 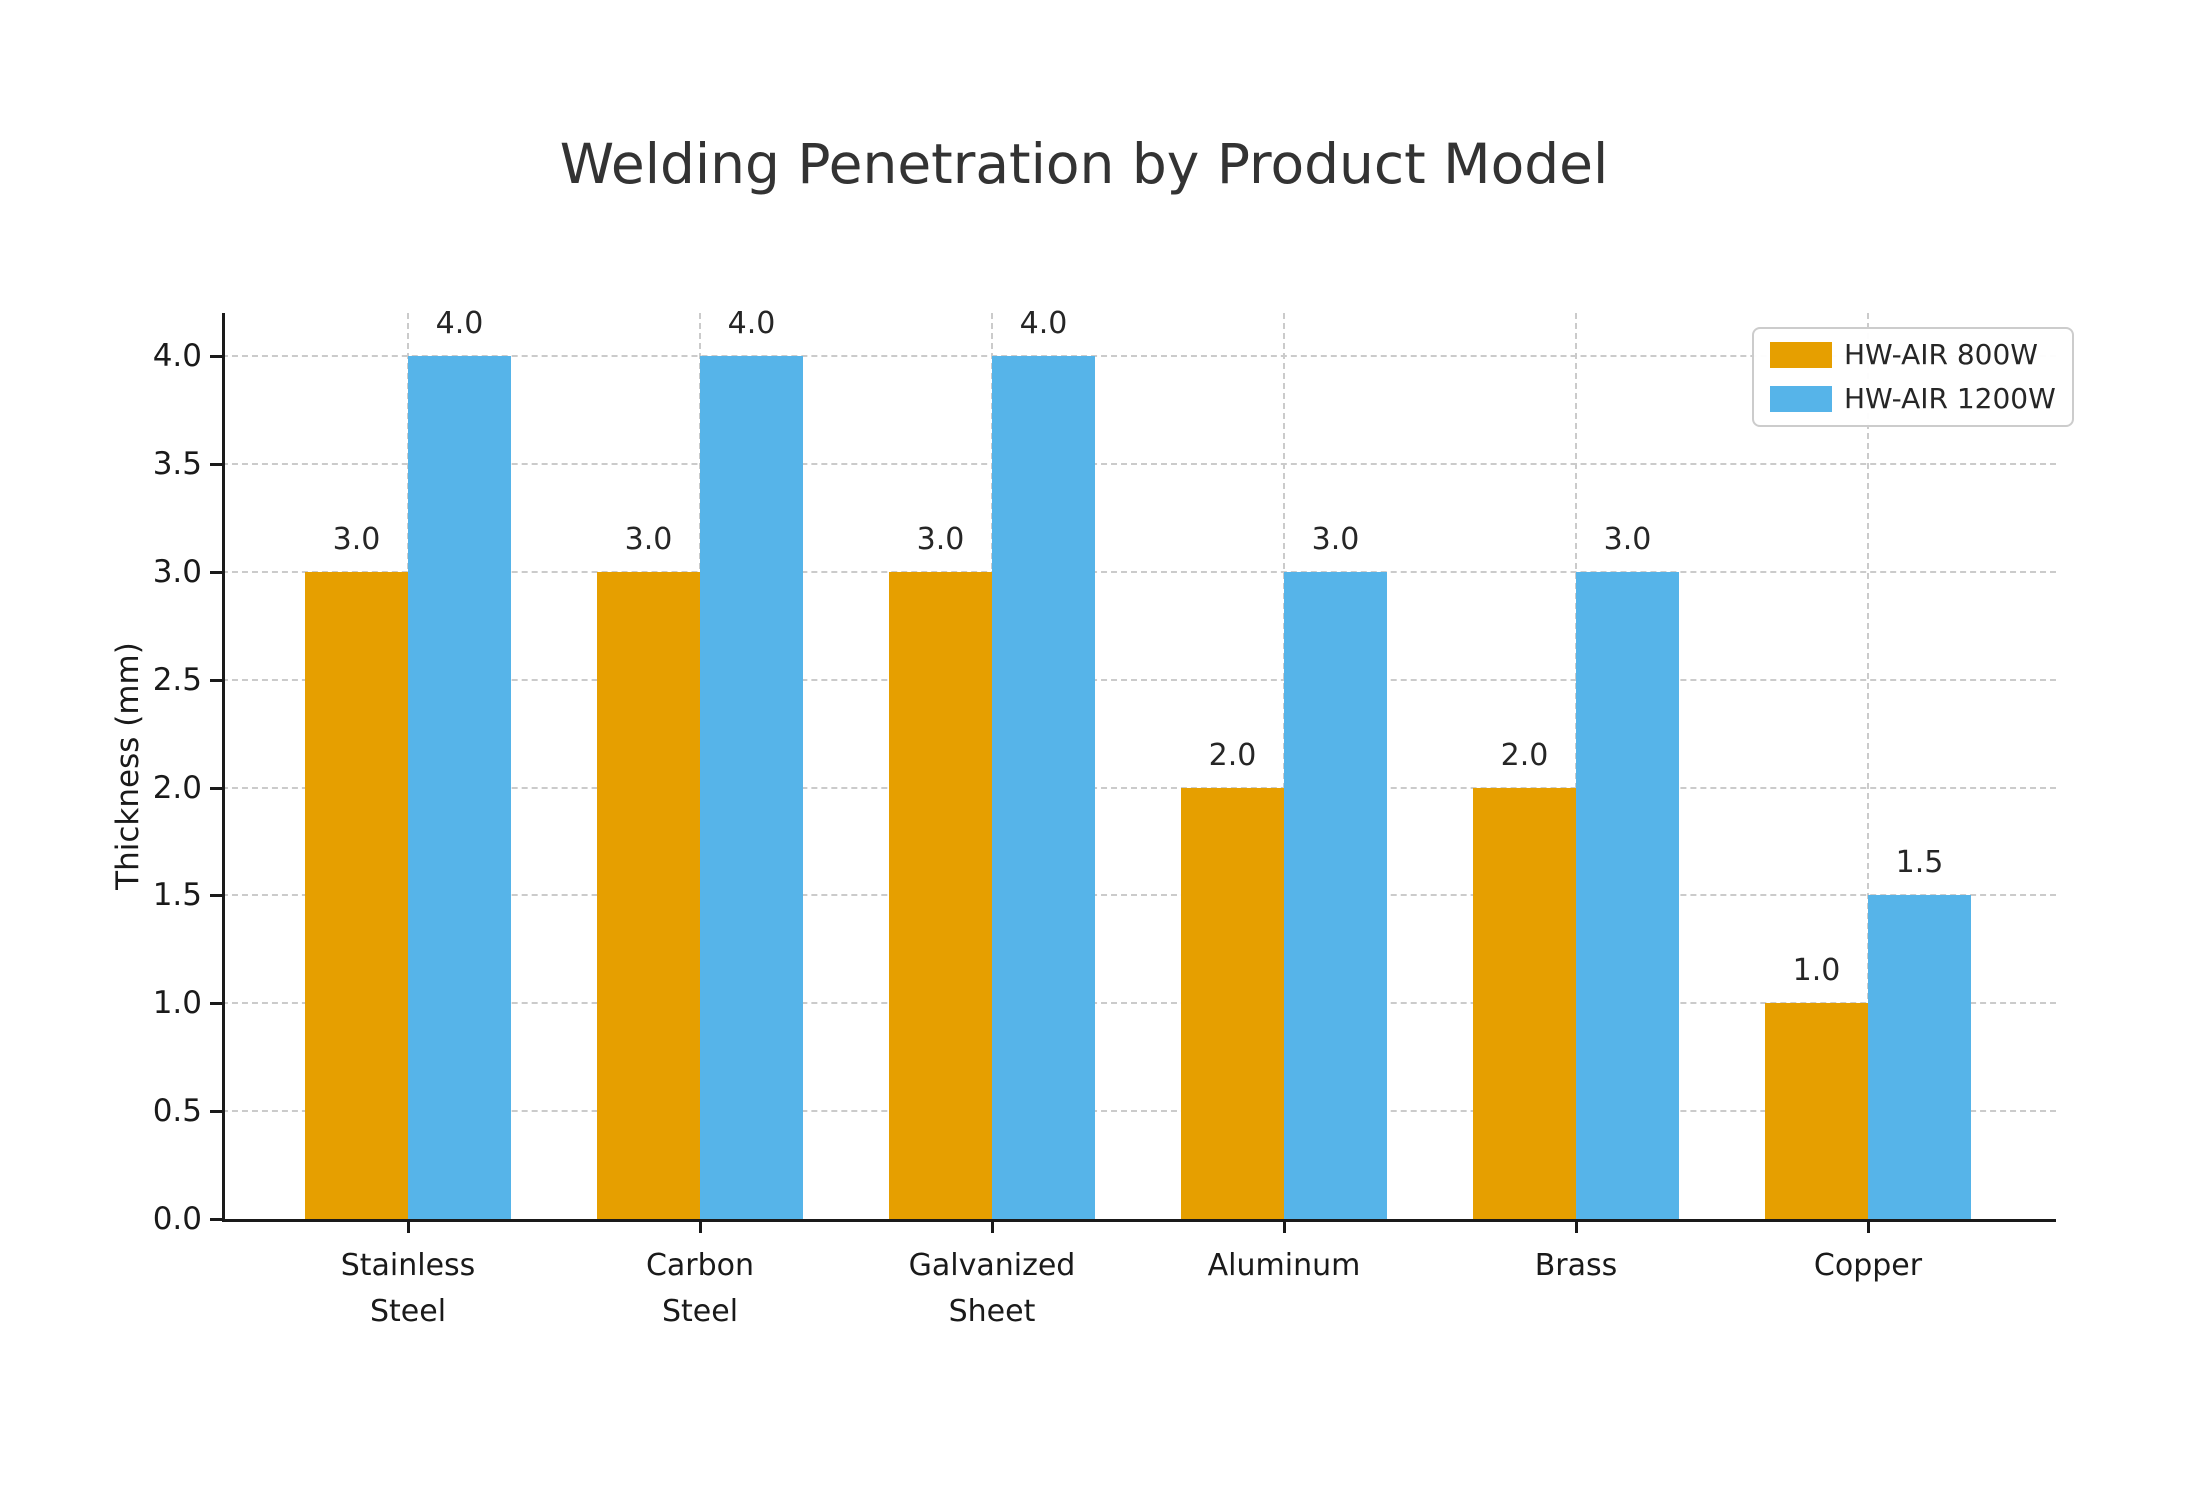 I want to click on x-tick-label-line: Brass, so click(x=1576, y=1265).